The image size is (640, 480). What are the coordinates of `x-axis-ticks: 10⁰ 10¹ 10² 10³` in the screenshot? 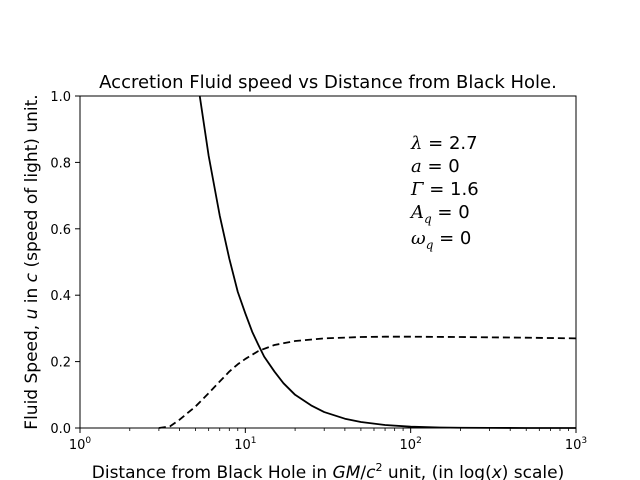 It's located at (328, 440).